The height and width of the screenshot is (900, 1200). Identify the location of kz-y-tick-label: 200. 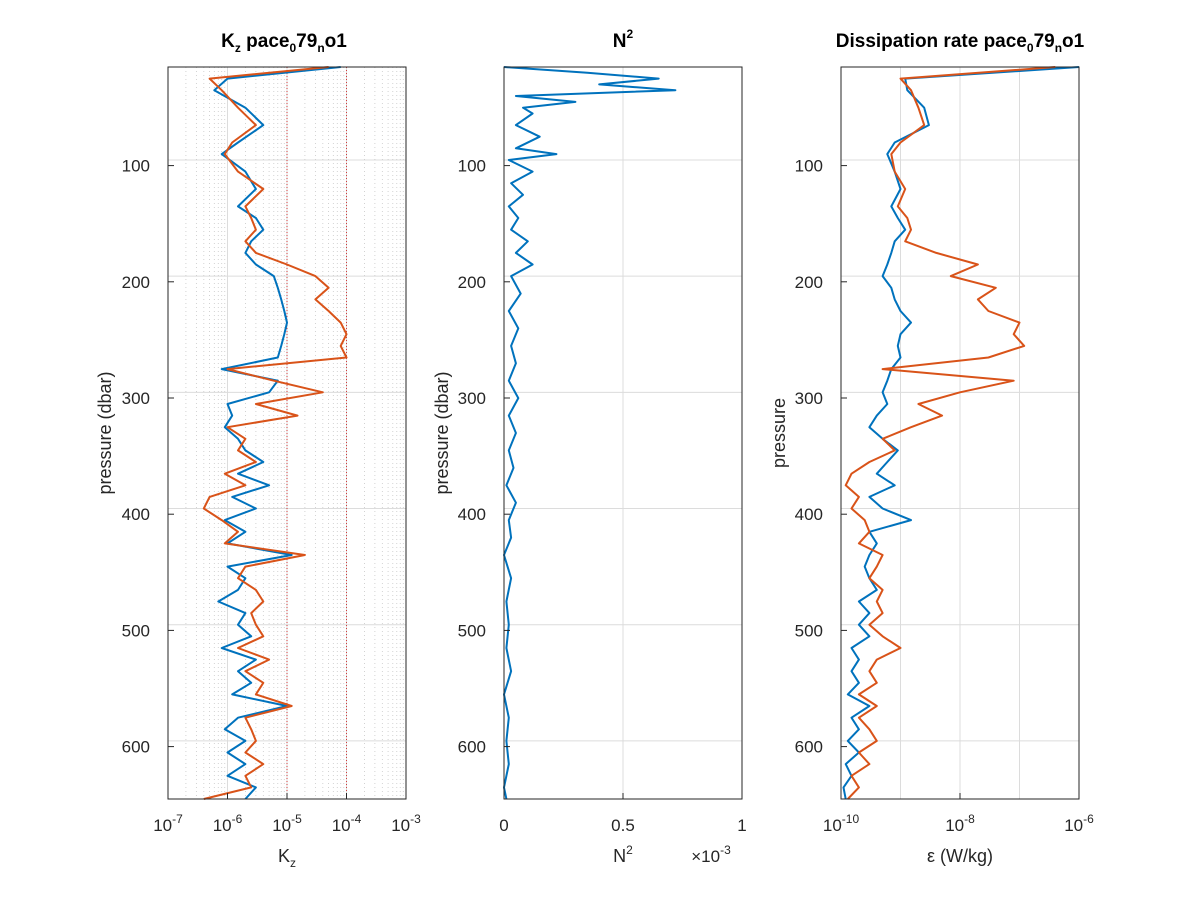
(136, 282).